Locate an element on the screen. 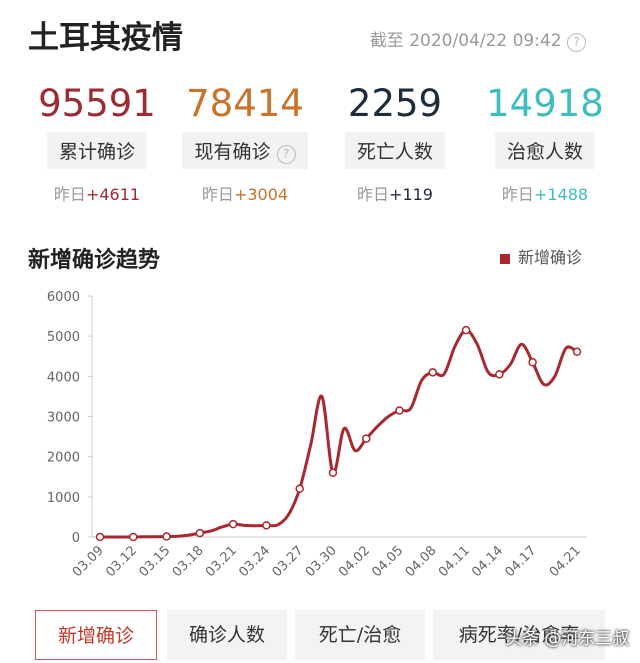  x-tick-label: 04.05 is located at coordinates (387, 561).